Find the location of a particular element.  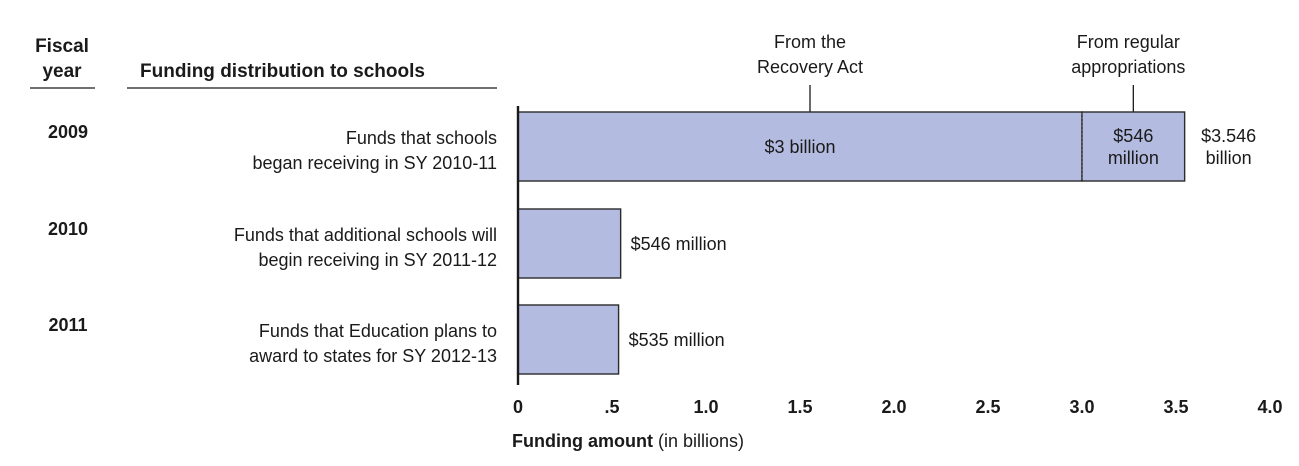

x-axis-title: Funding amount (in billions) is located at coordinates (628, 441).